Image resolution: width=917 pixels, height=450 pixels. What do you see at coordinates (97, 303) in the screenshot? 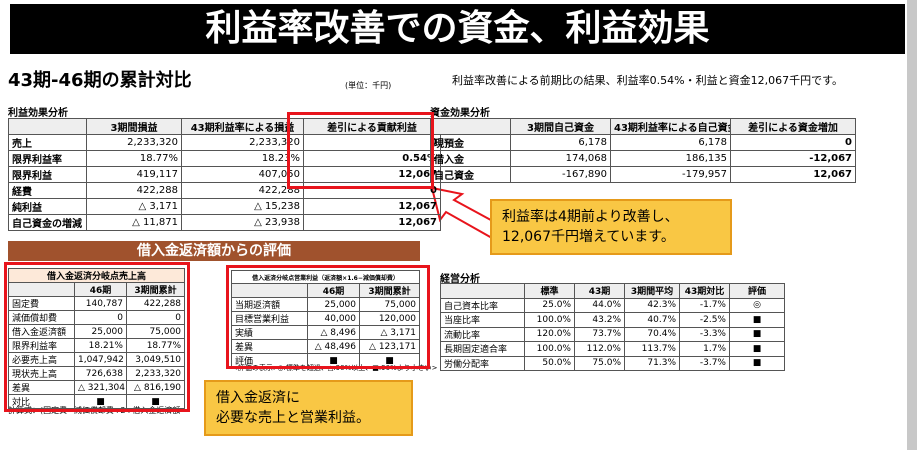
I see `table-row: 固定費 140,787 422,288` at bounding box center [97, 303].